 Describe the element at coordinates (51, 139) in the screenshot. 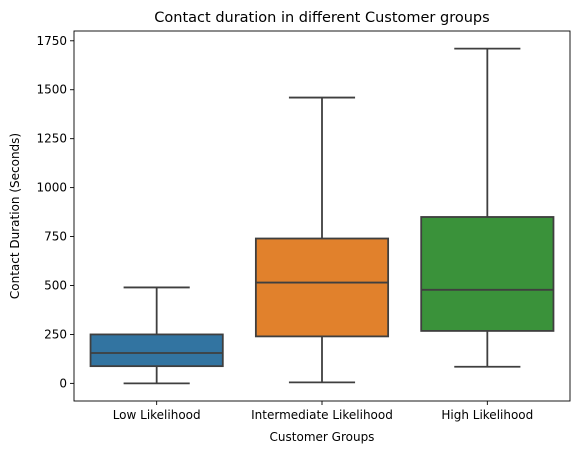

I see `y-tick-label: 1250` at that location.